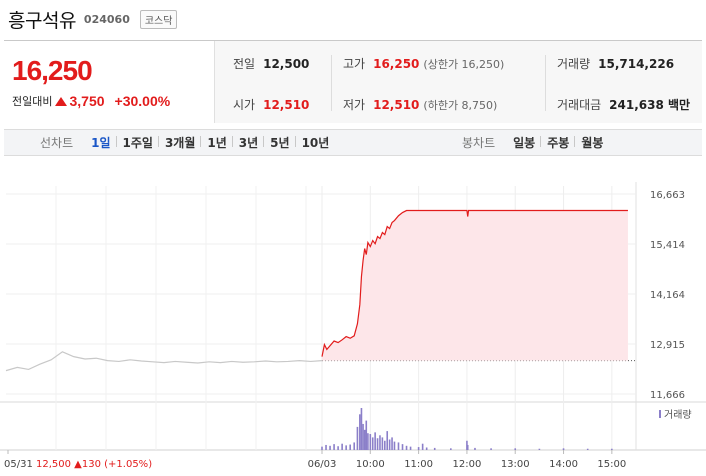 The width and height of the screenshot is (706, 476). What do you see at coordinates (87, 101) in the screenshot?
I see `change-value: 3,750` at bounding box center [87, 101].